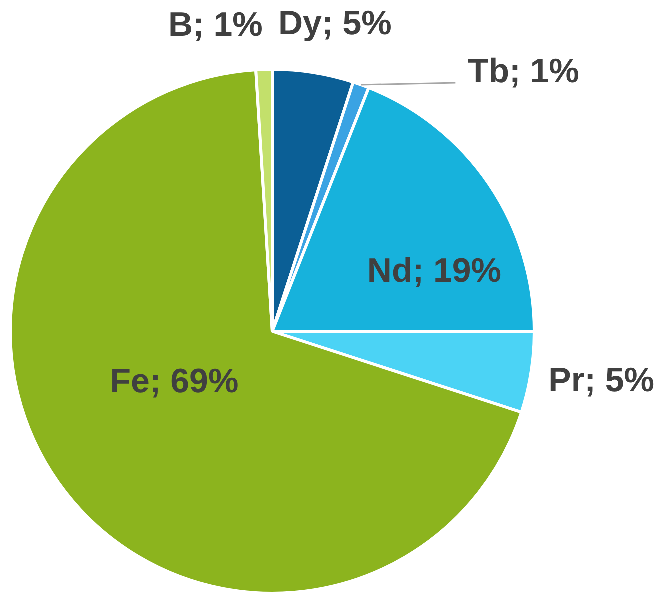 This screenshot has height=595, width=665. I want to click on slice-label: Fe; 69%, so click(174, 381).